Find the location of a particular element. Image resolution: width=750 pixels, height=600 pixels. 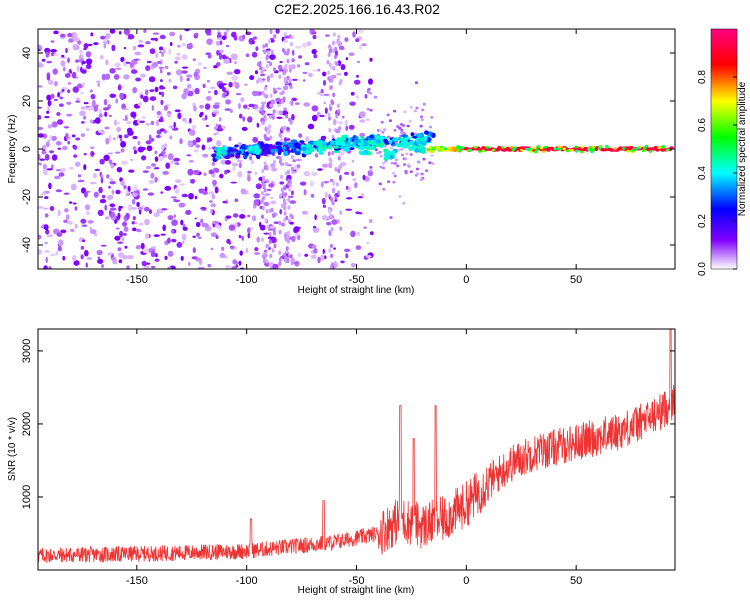

spectrogram-y-tick-label: -40 is located at coordinates (27, 245).